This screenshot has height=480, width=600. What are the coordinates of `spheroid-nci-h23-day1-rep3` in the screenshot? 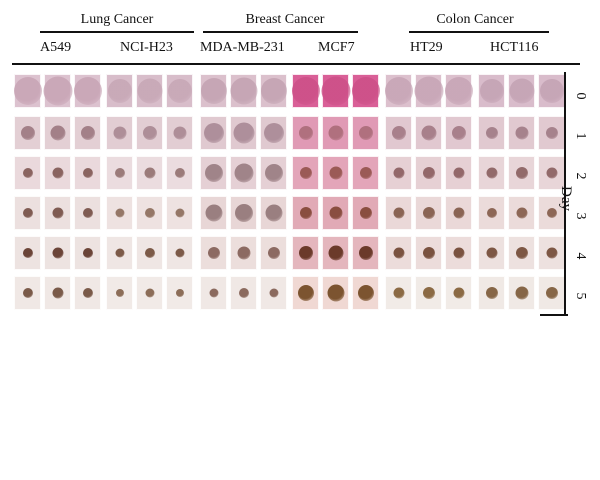 It's located at (179, 133).